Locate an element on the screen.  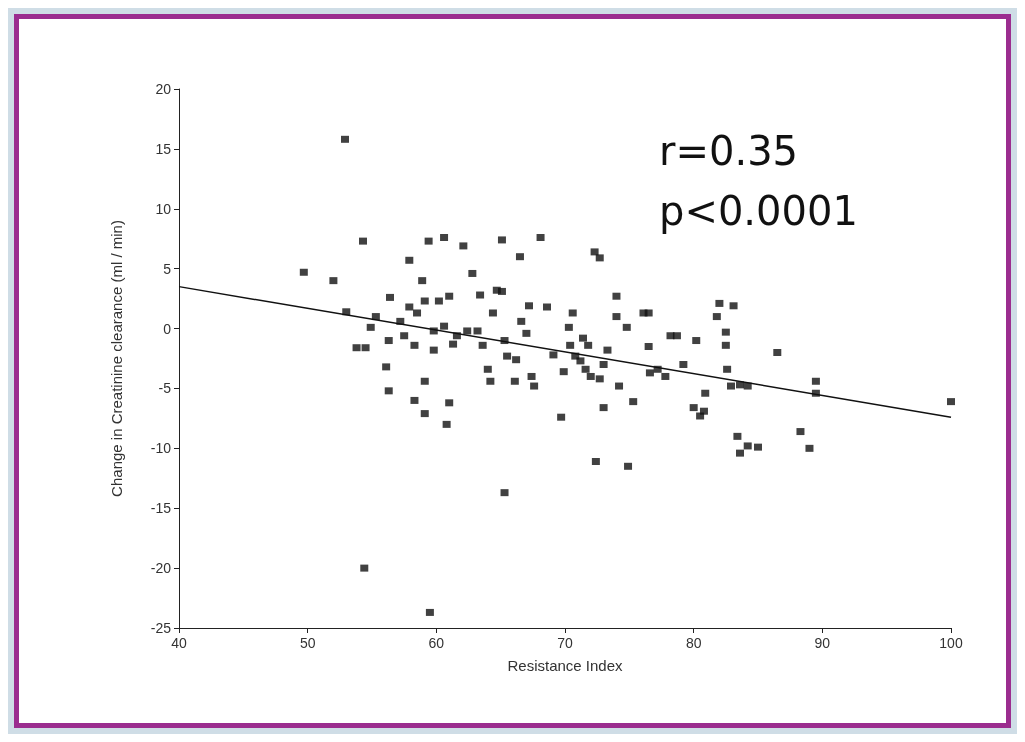
y-tick-label: -25 is located at coordinates (161, 628).